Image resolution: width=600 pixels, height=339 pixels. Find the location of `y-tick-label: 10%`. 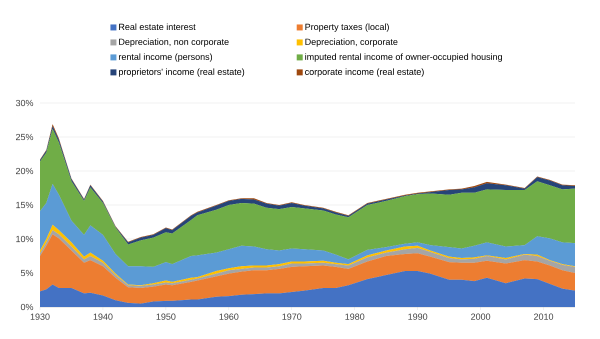

y-tick-label: 10% is located at coordinates (25, 239).